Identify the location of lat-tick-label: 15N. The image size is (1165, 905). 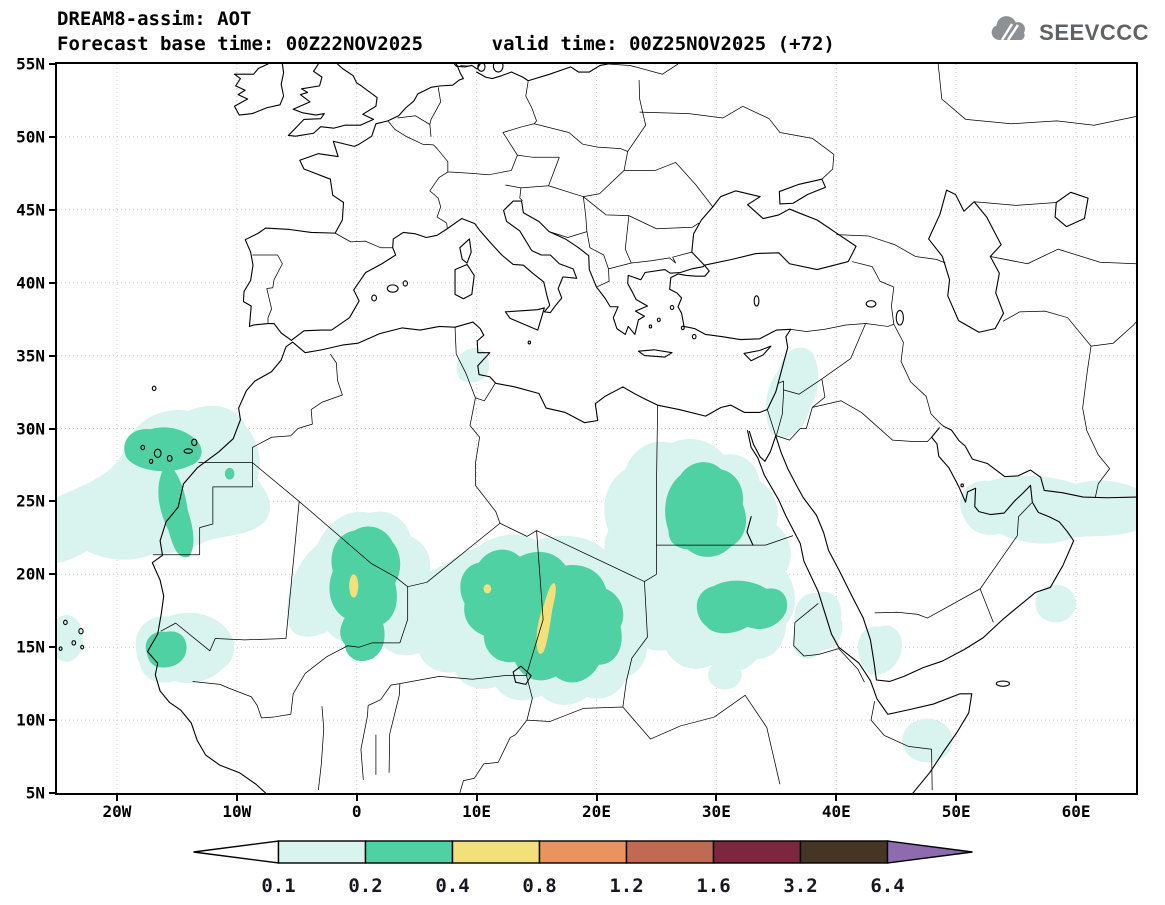
(30, 647).